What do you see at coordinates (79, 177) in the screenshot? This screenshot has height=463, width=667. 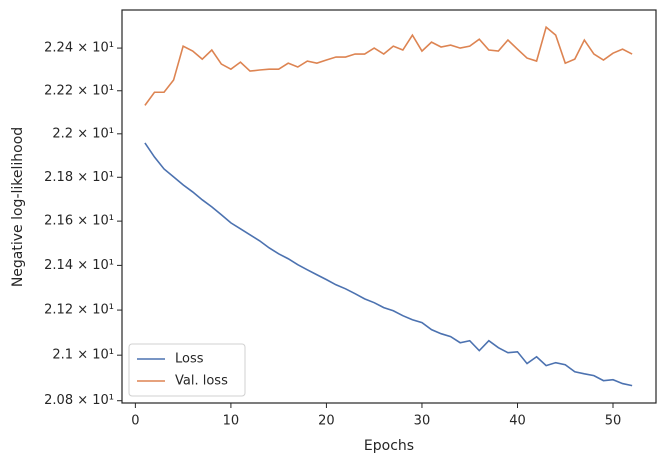 I see `y-tick-label: 2.18 × 10¹` at bounding box center [79, 177].